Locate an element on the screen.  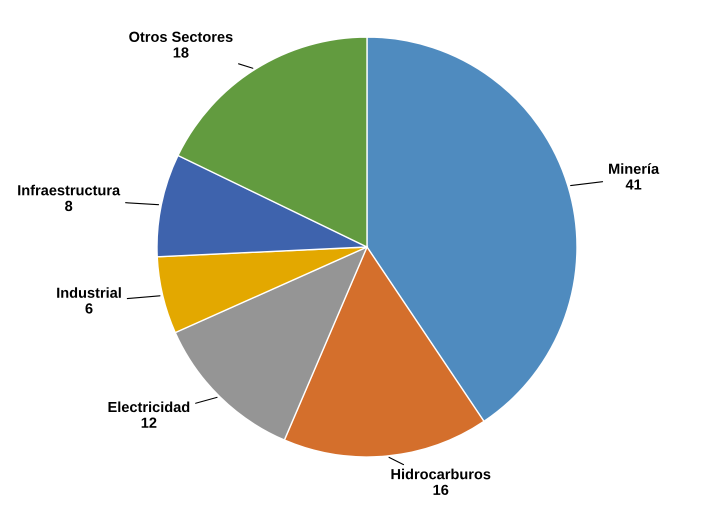
data-label: 16 is located at coordinates (441, 490).